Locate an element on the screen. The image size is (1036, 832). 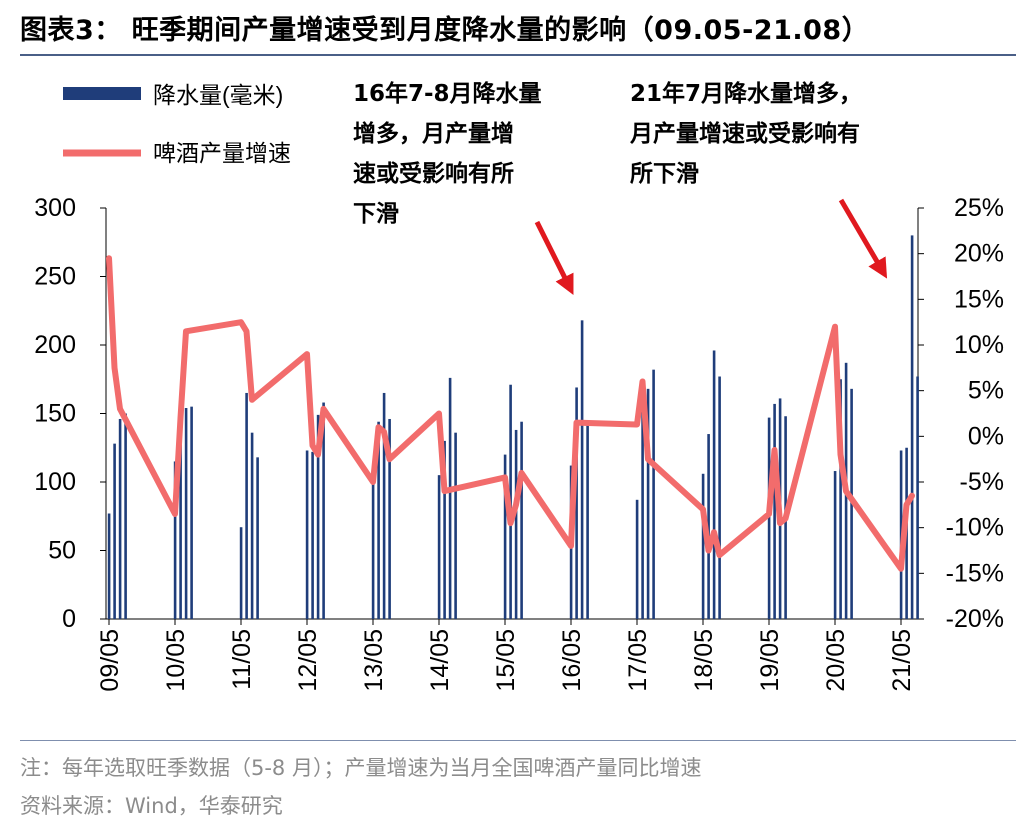
annotation-line: 速或受影响有所 is located at coordinates (433, 174).